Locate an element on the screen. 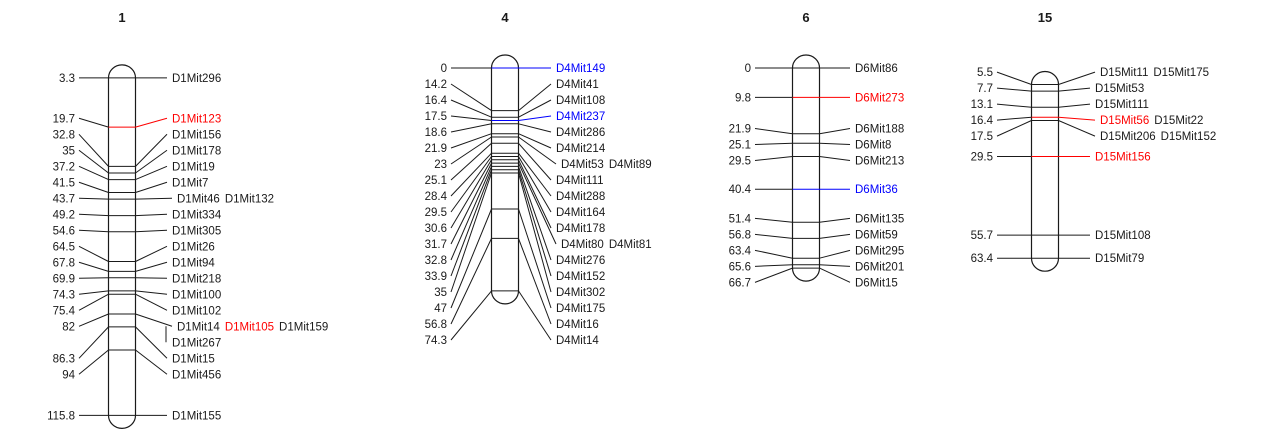 This screenshot has width=1280, height=436. marker-name-label: D1Mit123 is located at coordinates (196, 119).